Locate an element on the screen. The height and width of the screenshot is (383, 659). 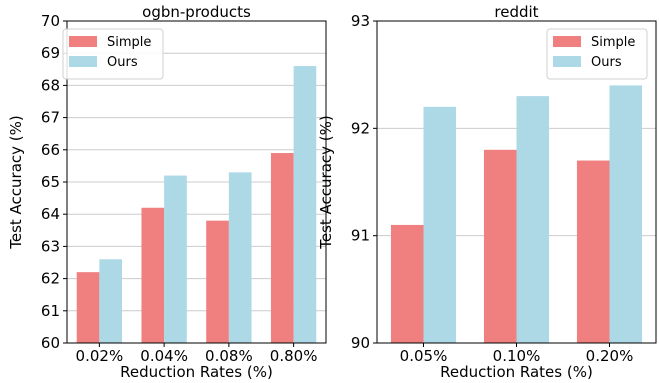
y-tick-label: 70 is located at coordinates (50, 21).